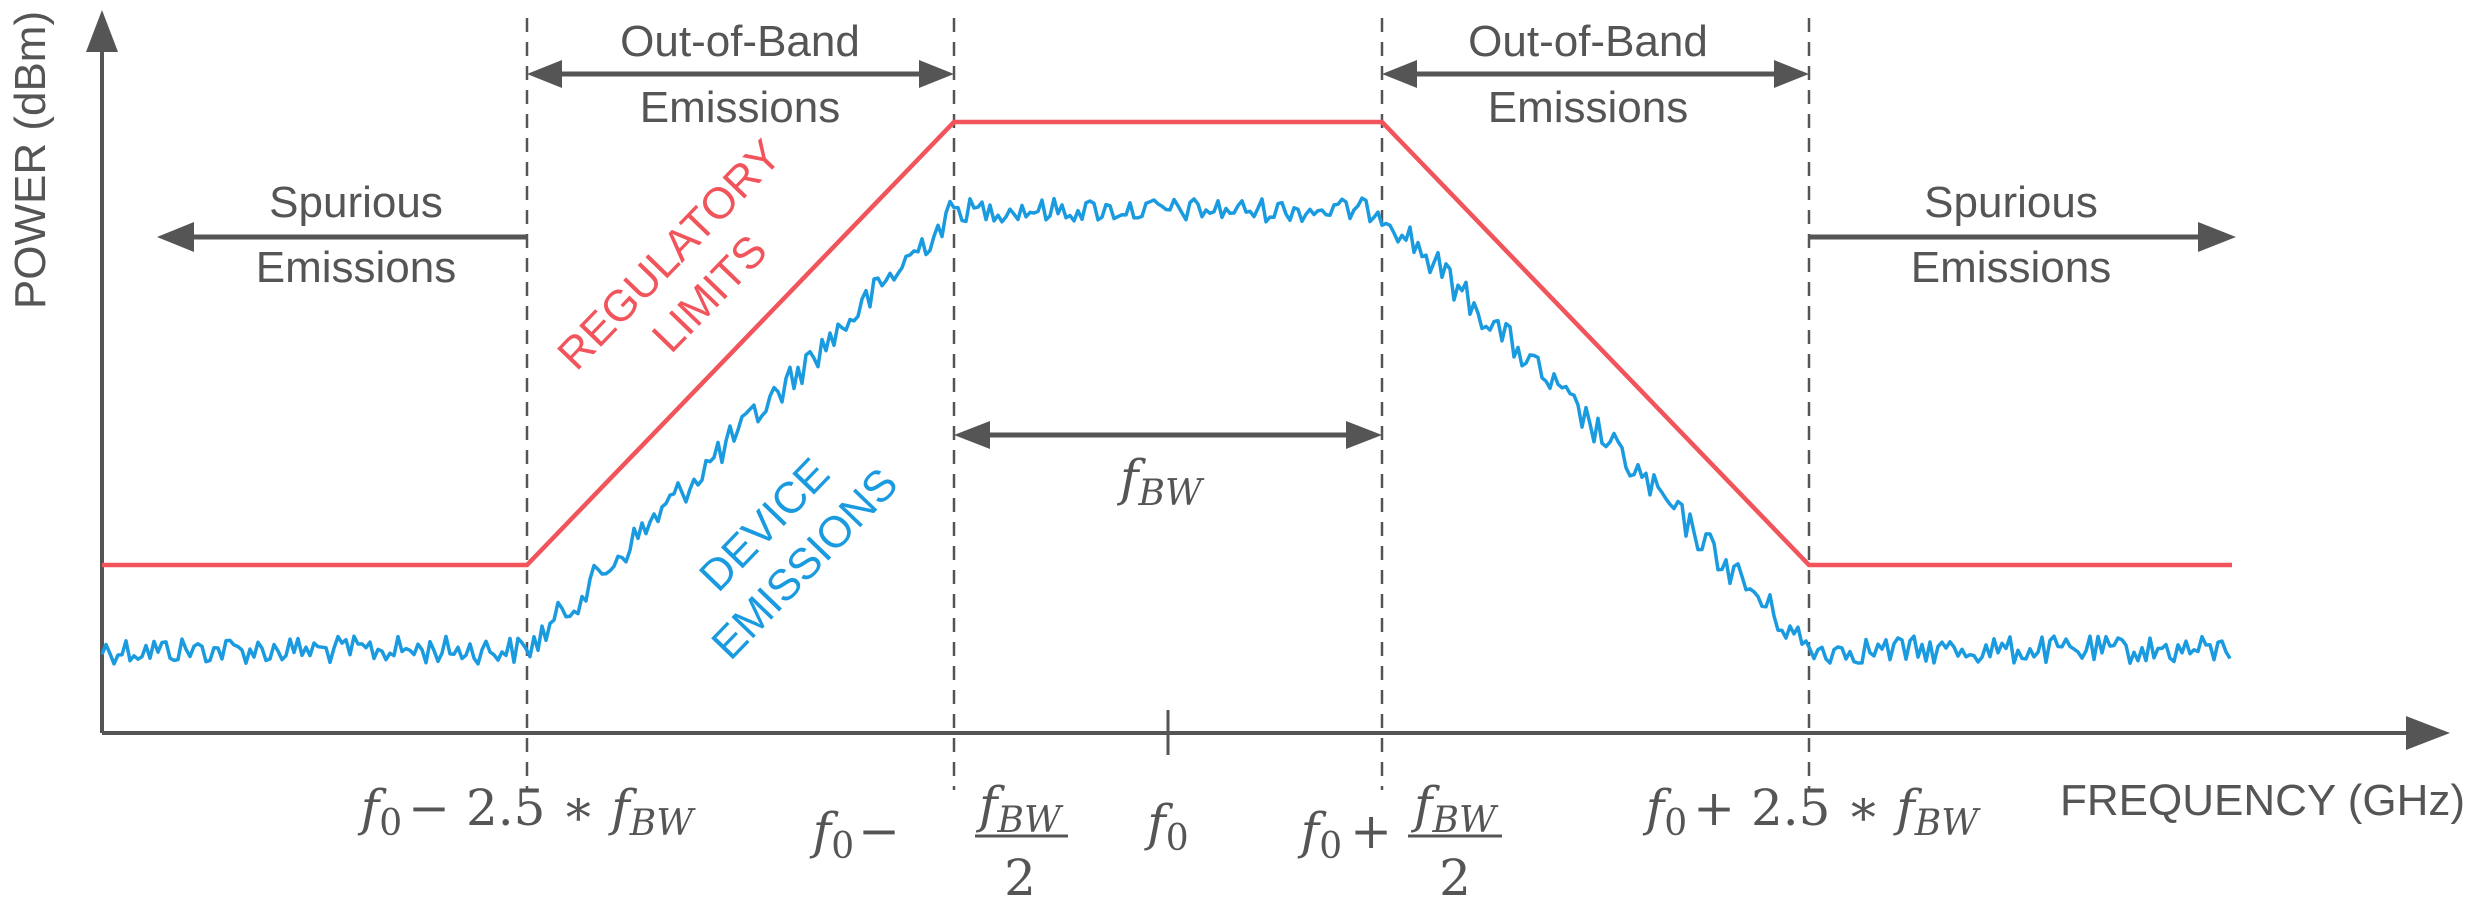 This screenshot has height=907, width=2476. What do you see at coordinates (1595, 74) in the screenshot?
I see `right-out-of-band-arrow` at bounding box center [1595, 74].